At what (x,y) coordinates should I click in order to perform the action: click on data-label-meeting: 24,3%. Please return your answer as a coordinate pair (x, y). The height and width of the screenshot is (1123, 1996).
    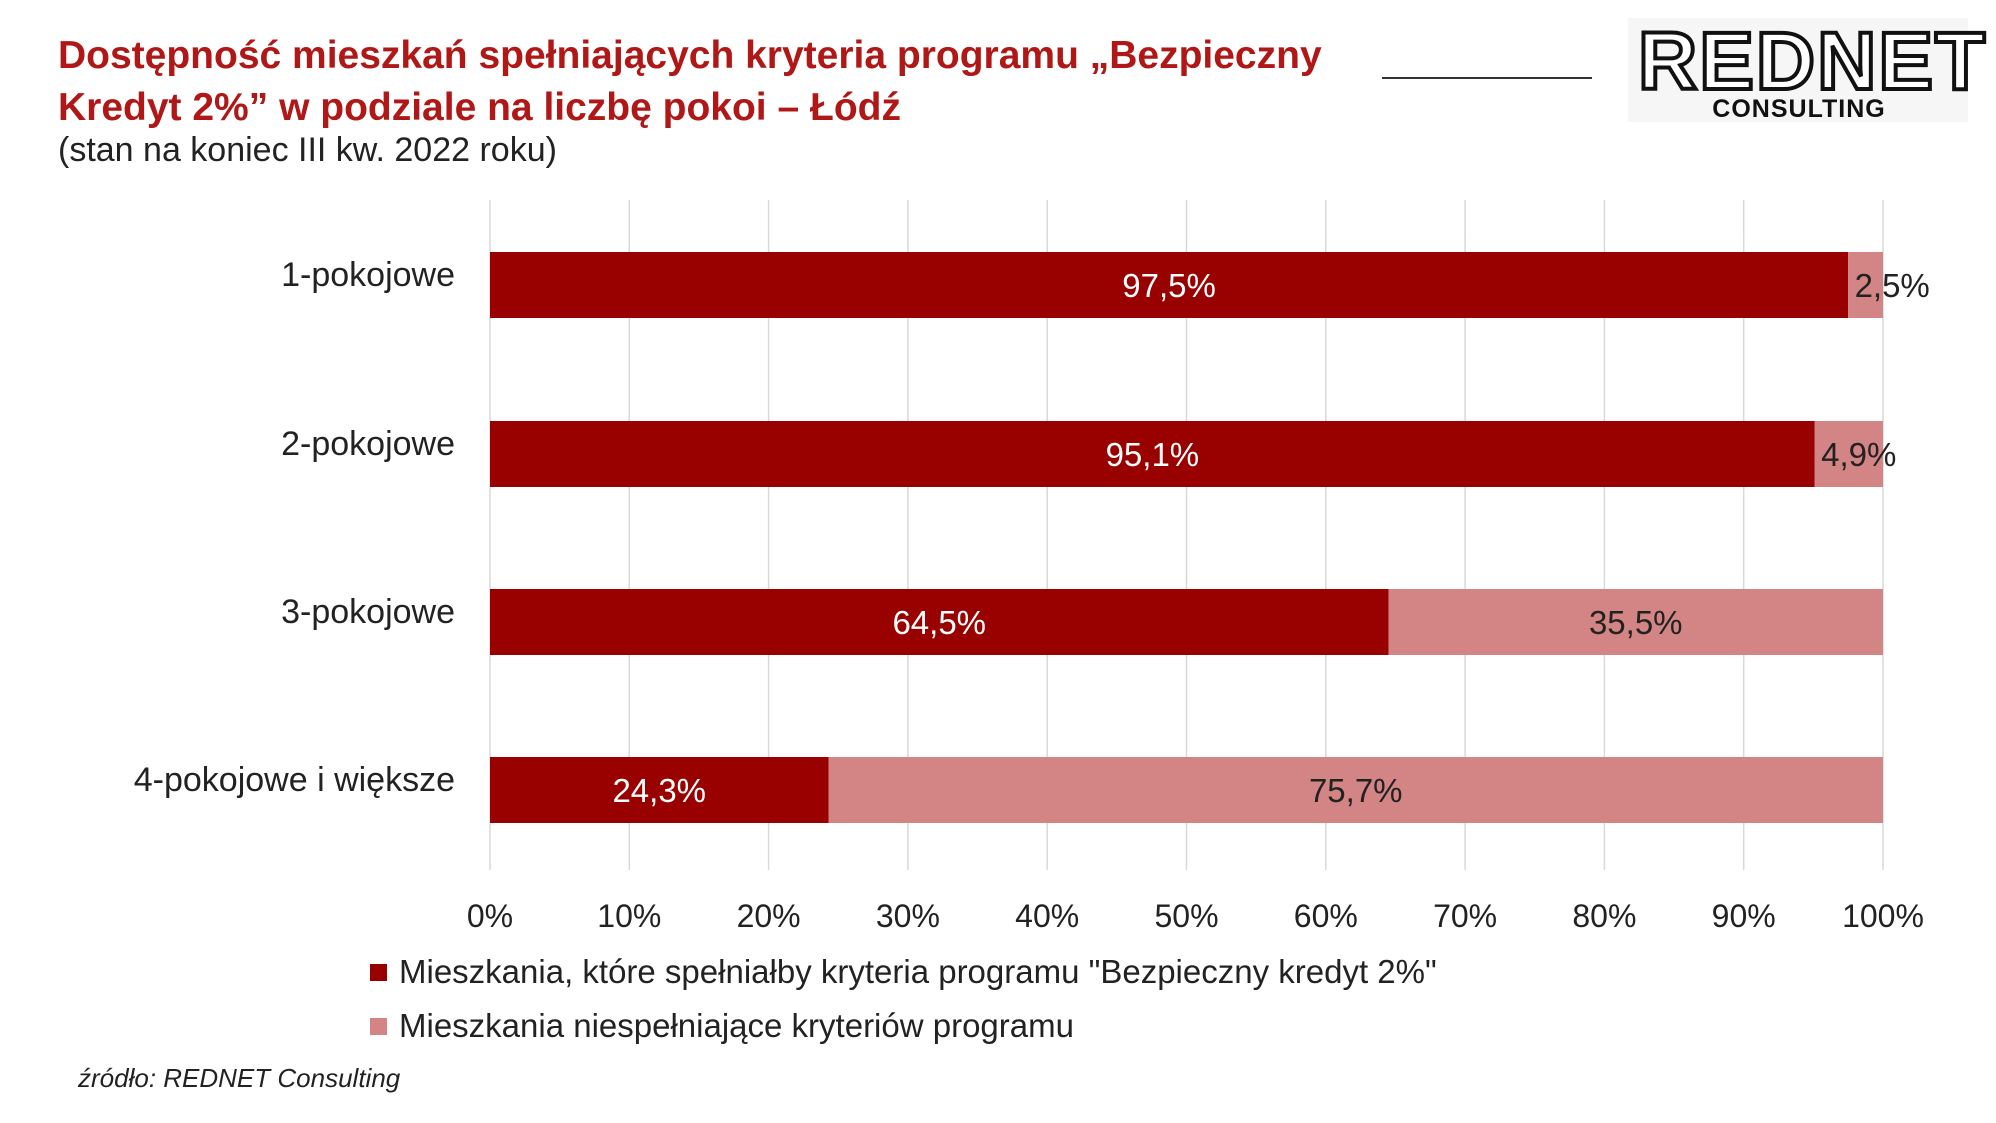
    Looking at the image, I should click on (659, 790).